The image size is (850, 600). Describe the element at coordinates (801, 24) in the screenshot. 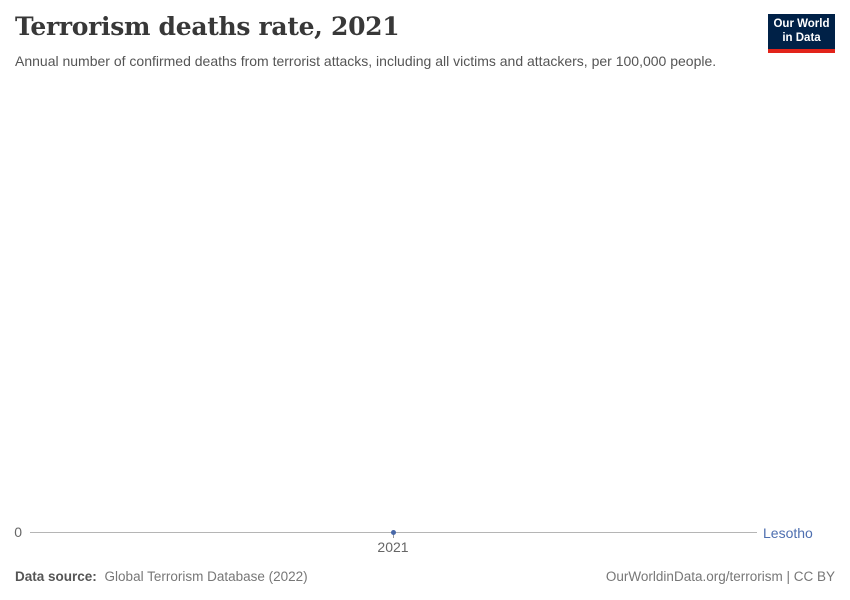

I see `owid-logo-line1: Our World` at that location.